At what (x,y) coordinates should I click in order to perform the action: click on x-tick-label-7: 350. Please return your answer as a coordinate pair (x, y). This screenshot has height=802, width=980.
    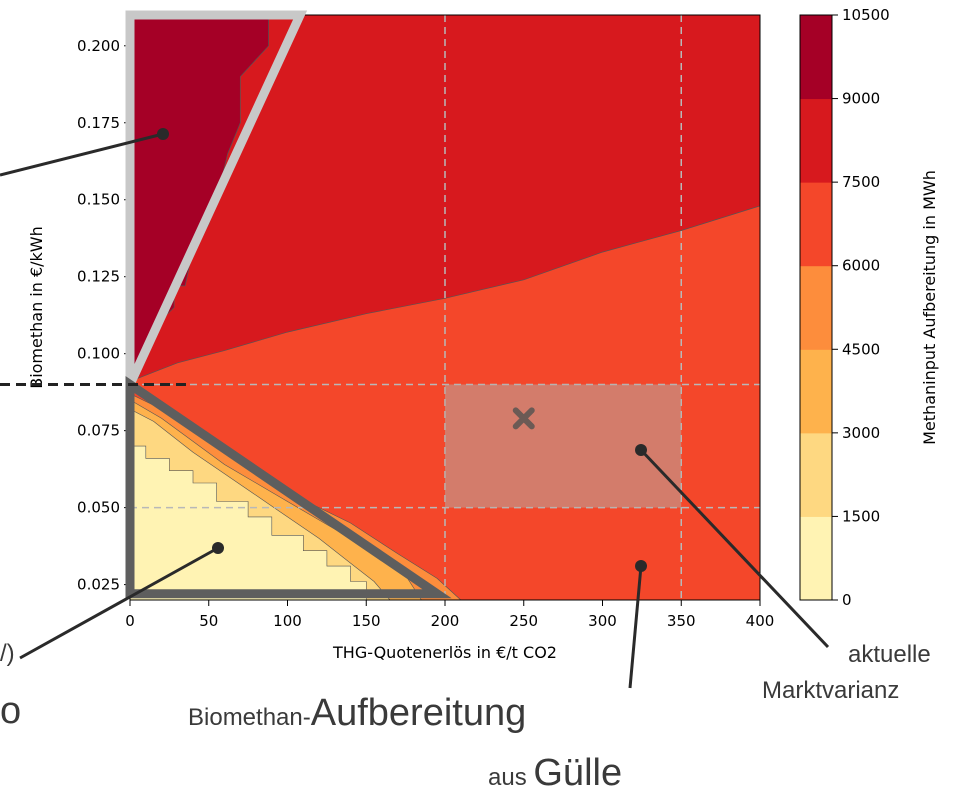
    Looking at the image, I should click on (681, 621).